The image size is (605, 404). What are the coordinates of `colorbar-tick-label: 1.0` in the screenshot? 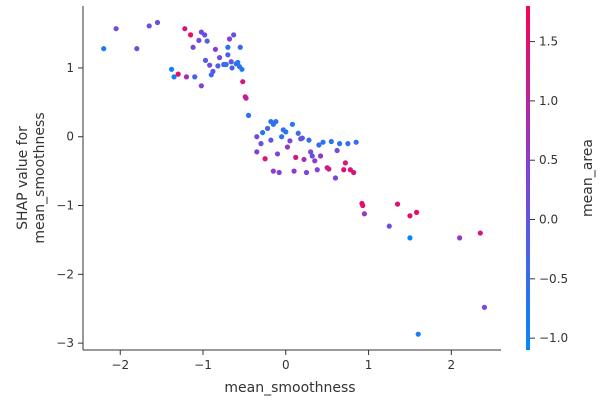 It's located at (548, 101).